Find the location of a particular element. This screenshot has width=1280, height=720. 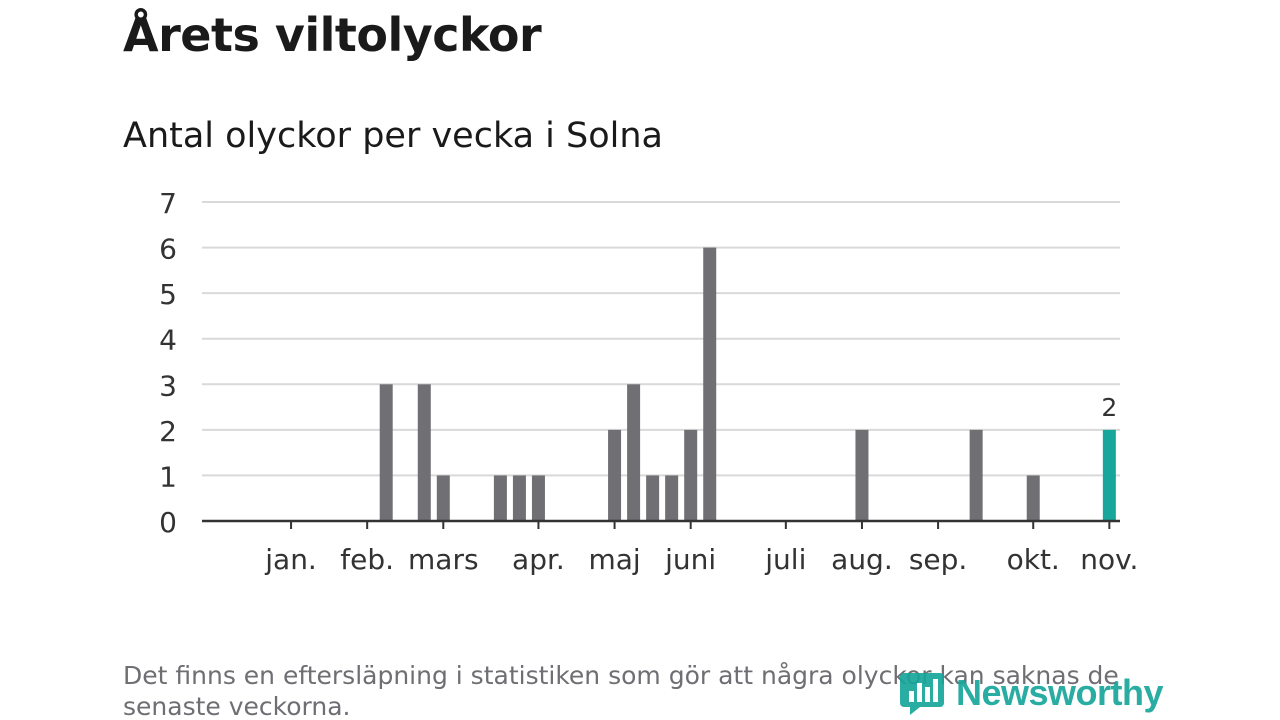

x-tick-label-maj: maj is located at coordinates (614, 559).